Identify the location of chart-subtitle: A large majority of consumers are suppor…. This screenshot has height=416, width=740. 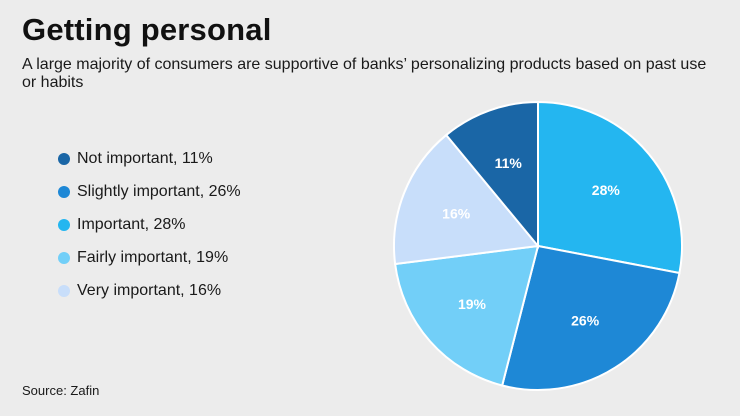
(364, 73).